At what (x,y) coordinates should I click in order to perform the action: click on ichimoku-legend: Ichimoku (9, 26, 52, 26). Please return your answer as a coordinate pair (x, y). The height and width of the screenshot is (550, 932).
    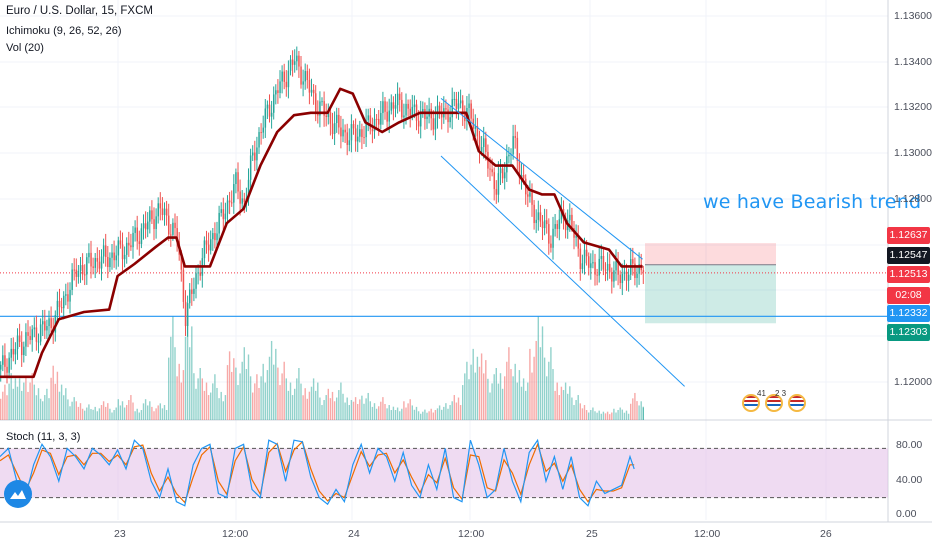
    Looking at the image, I should click on (64, 31).